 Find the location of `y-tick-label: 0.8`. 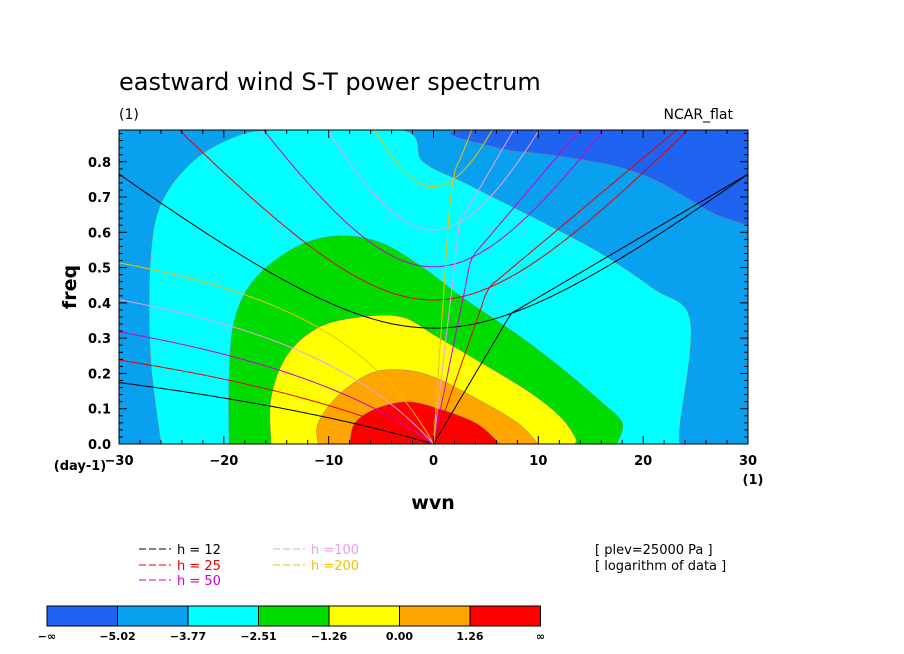

y-tick-label: 0.8 is located at coordinates (99, 163).